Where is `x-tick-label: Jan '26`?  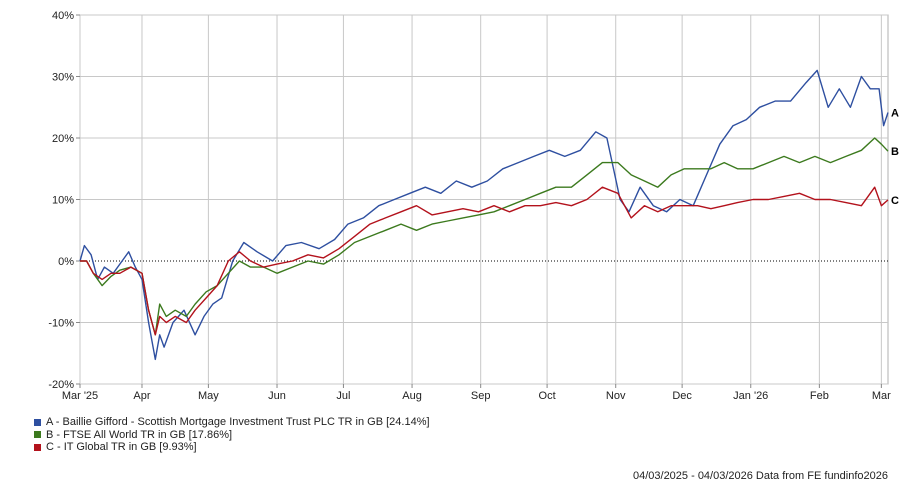
x-tick-label: Jan '26 is located at coordinates (750, 396).